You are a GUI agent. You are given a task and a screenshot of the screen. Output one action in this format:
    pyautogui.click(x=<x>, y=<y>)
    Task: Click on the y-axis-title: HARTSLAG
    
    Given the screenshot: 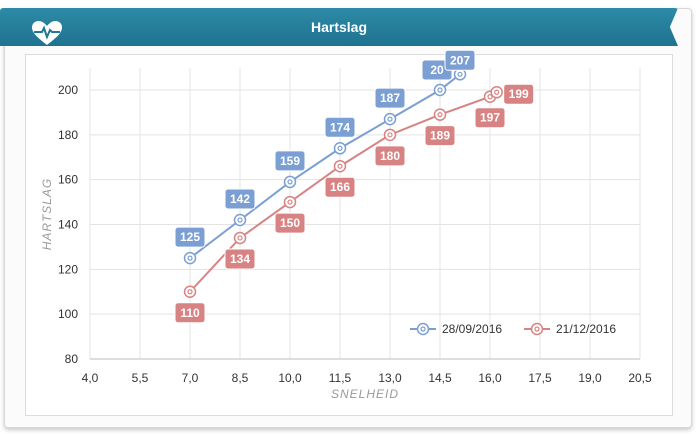 What is the action you would take?
    pyautogui.click(x=47, y=214)
    